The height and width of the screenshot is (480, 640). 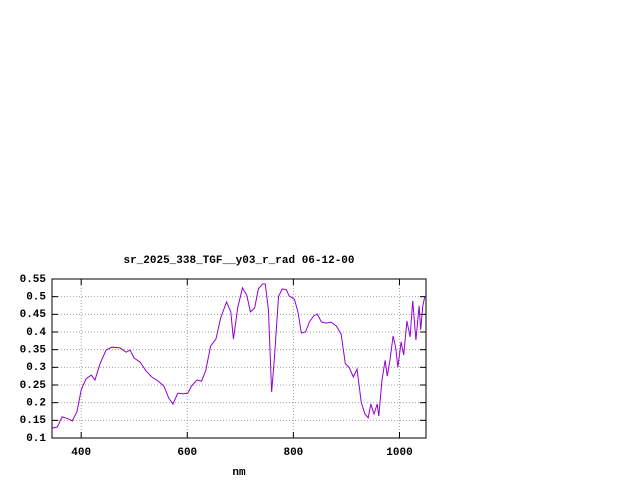 I want to click on y-tick-label: 0.45, so click(x=33, y=315).